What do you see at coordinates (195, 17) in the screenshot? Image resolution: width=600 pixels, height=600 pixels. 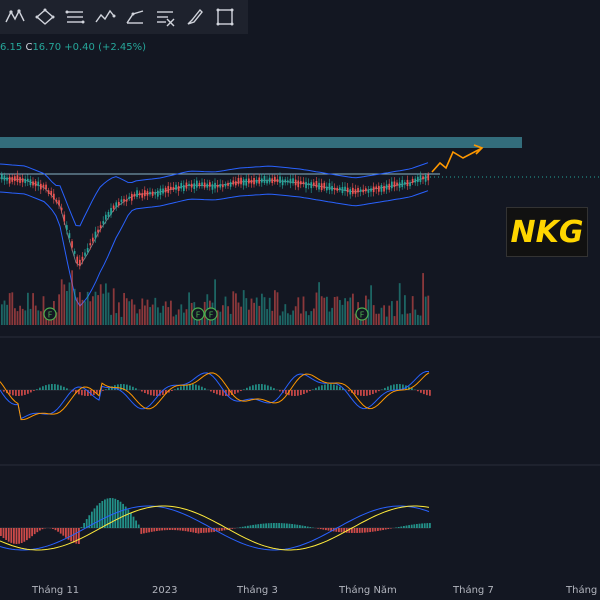 I see `brush-icon` at bounding box center [195, 17].